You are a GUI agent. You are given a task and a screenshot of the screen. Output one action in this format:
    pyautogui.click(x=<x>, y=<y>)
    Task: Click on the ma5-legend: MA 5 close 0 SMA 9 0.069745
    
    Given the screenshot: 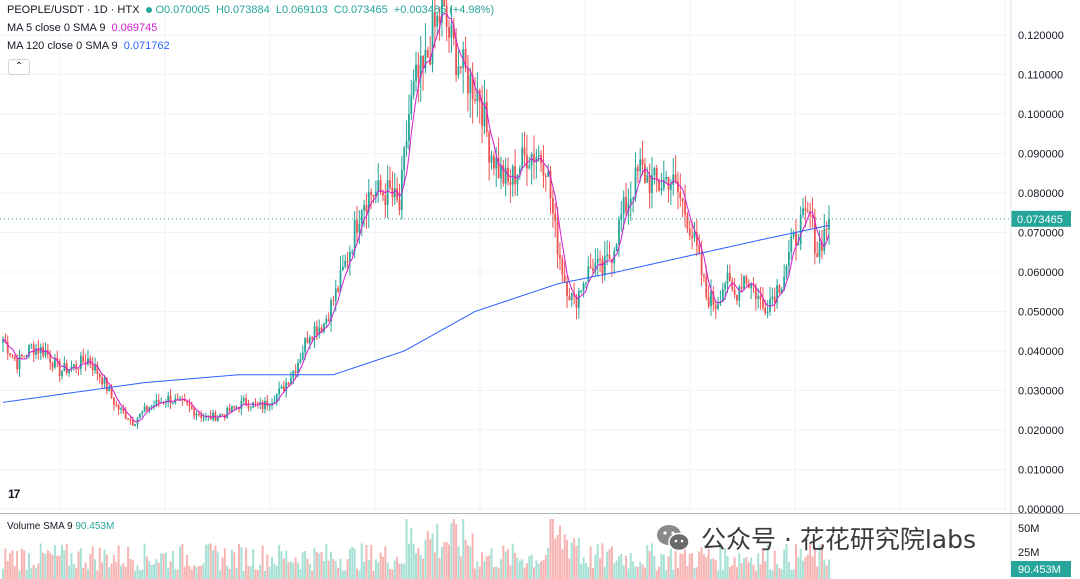 What is the action you would take?
    pyautogui.click(x=83, y=28)
    